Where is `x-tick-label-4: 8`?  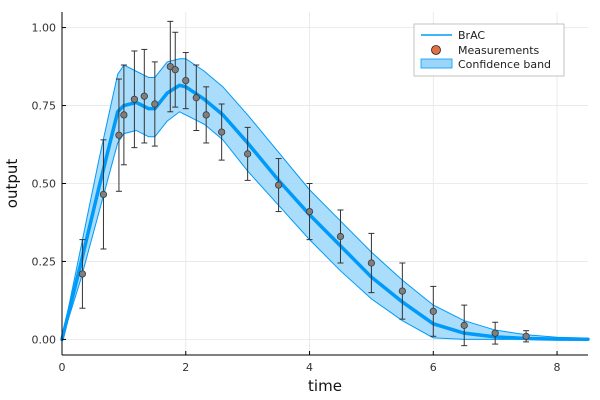
x-tick-label-4: 8 is located at coordinates (557, 367).